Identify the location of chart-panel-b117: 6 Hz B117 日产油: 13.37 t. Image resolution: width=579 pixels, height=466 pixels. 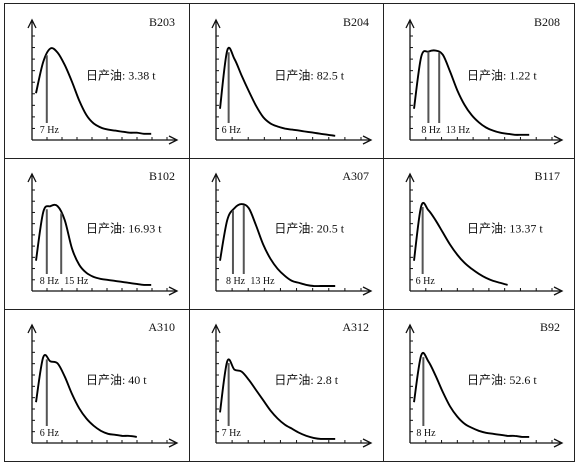
(478, 233).